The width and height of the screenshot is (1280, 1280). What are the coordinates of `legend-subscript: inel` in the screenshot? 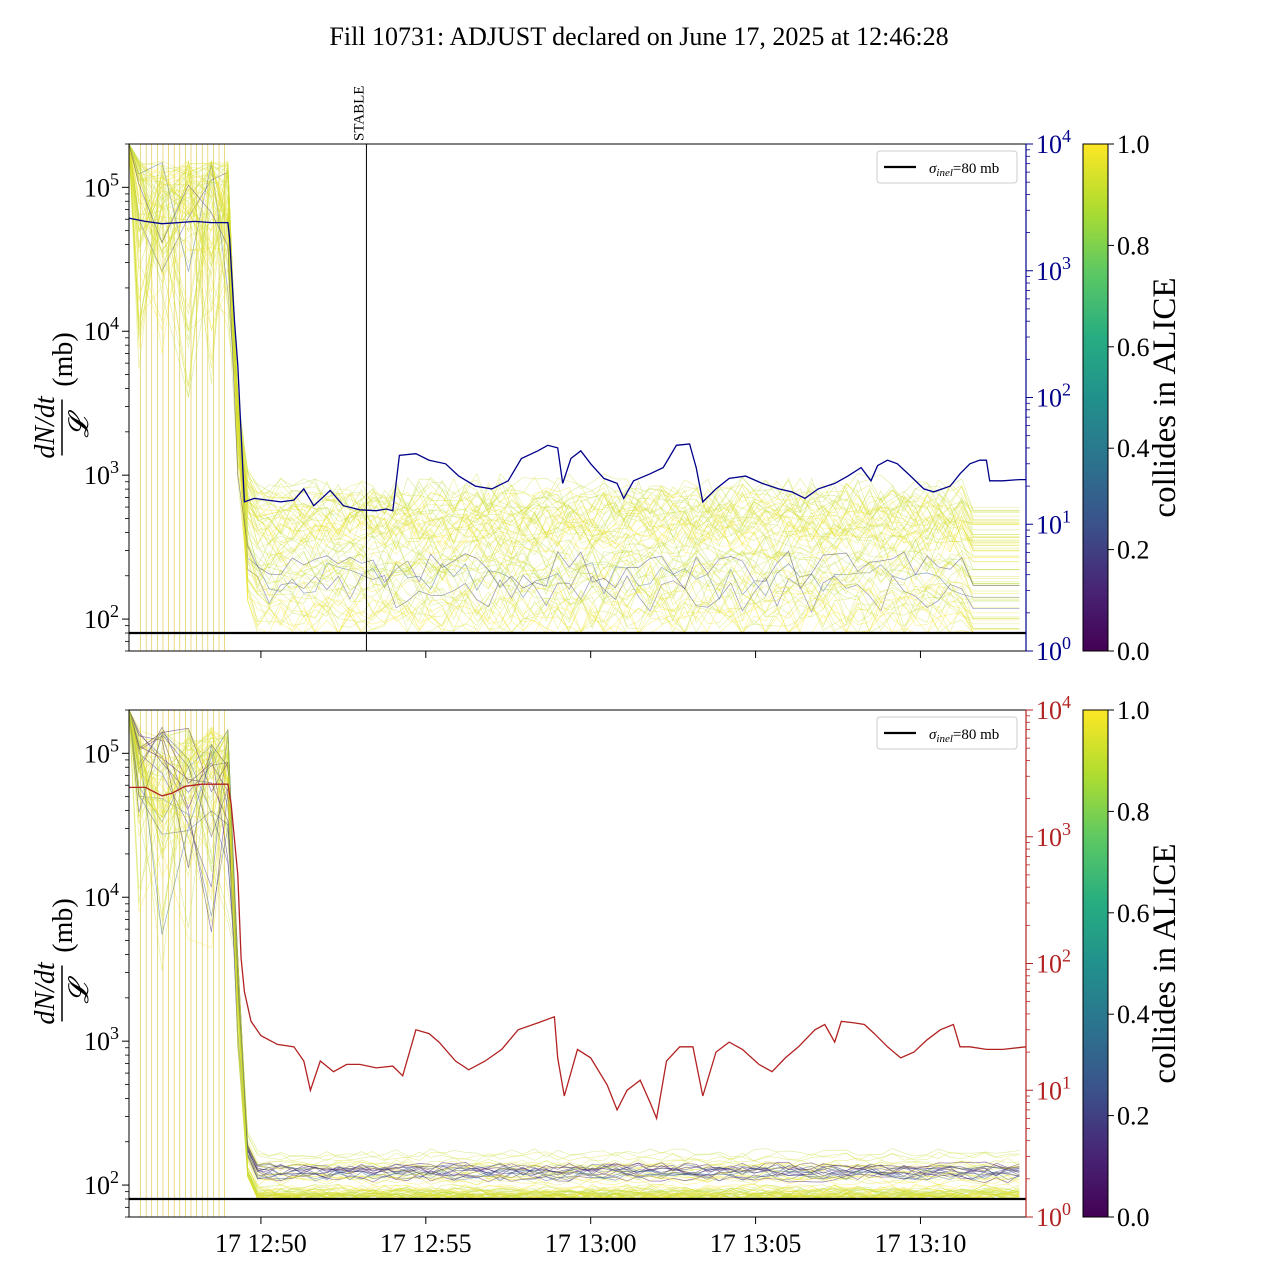 It's located at (944, 739).